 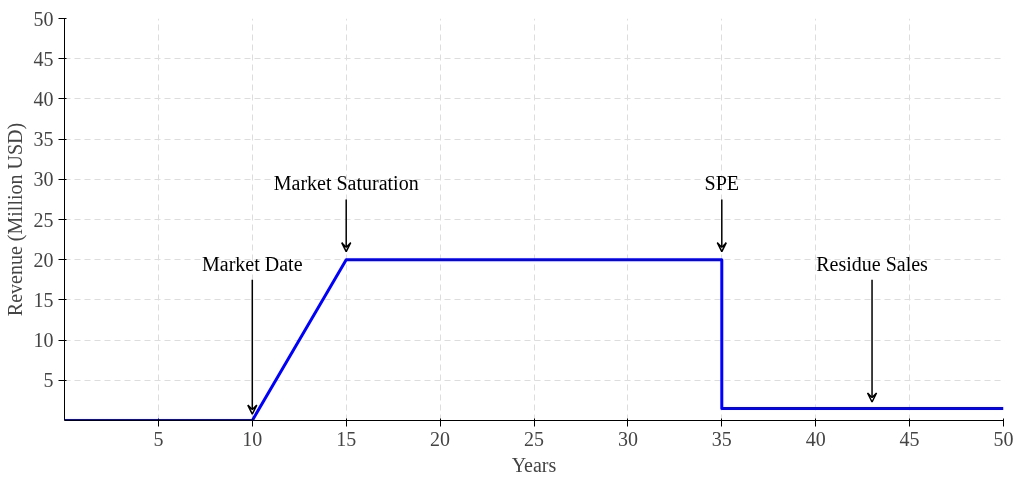 What do you see at coordinates (252, 263) in the screenshot?
I see `annotation: Market Date` at bounding box center [252, 263].